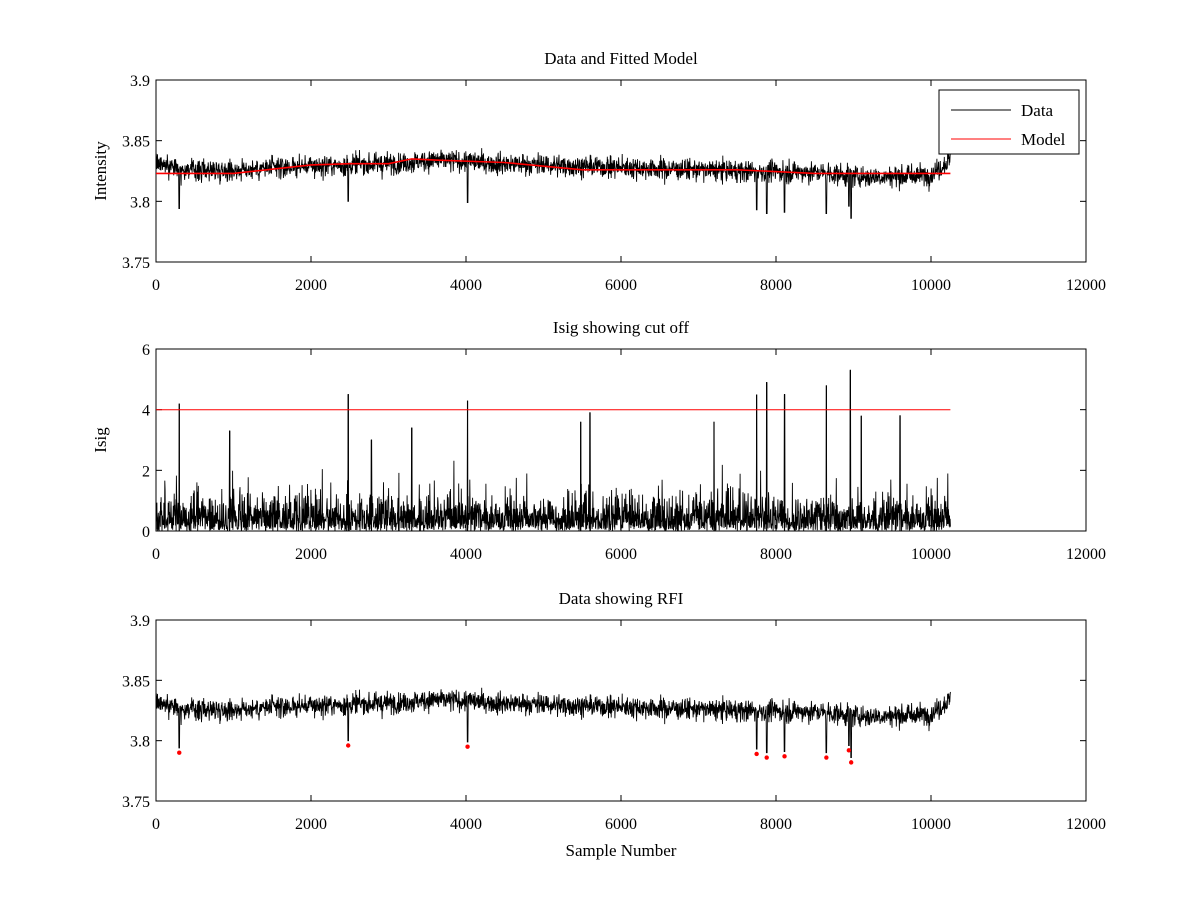  What do you see at coordinates (100, 171) in the screenshot?
I see `y-axis-label: Intensity` at bounding box center [100, 171].